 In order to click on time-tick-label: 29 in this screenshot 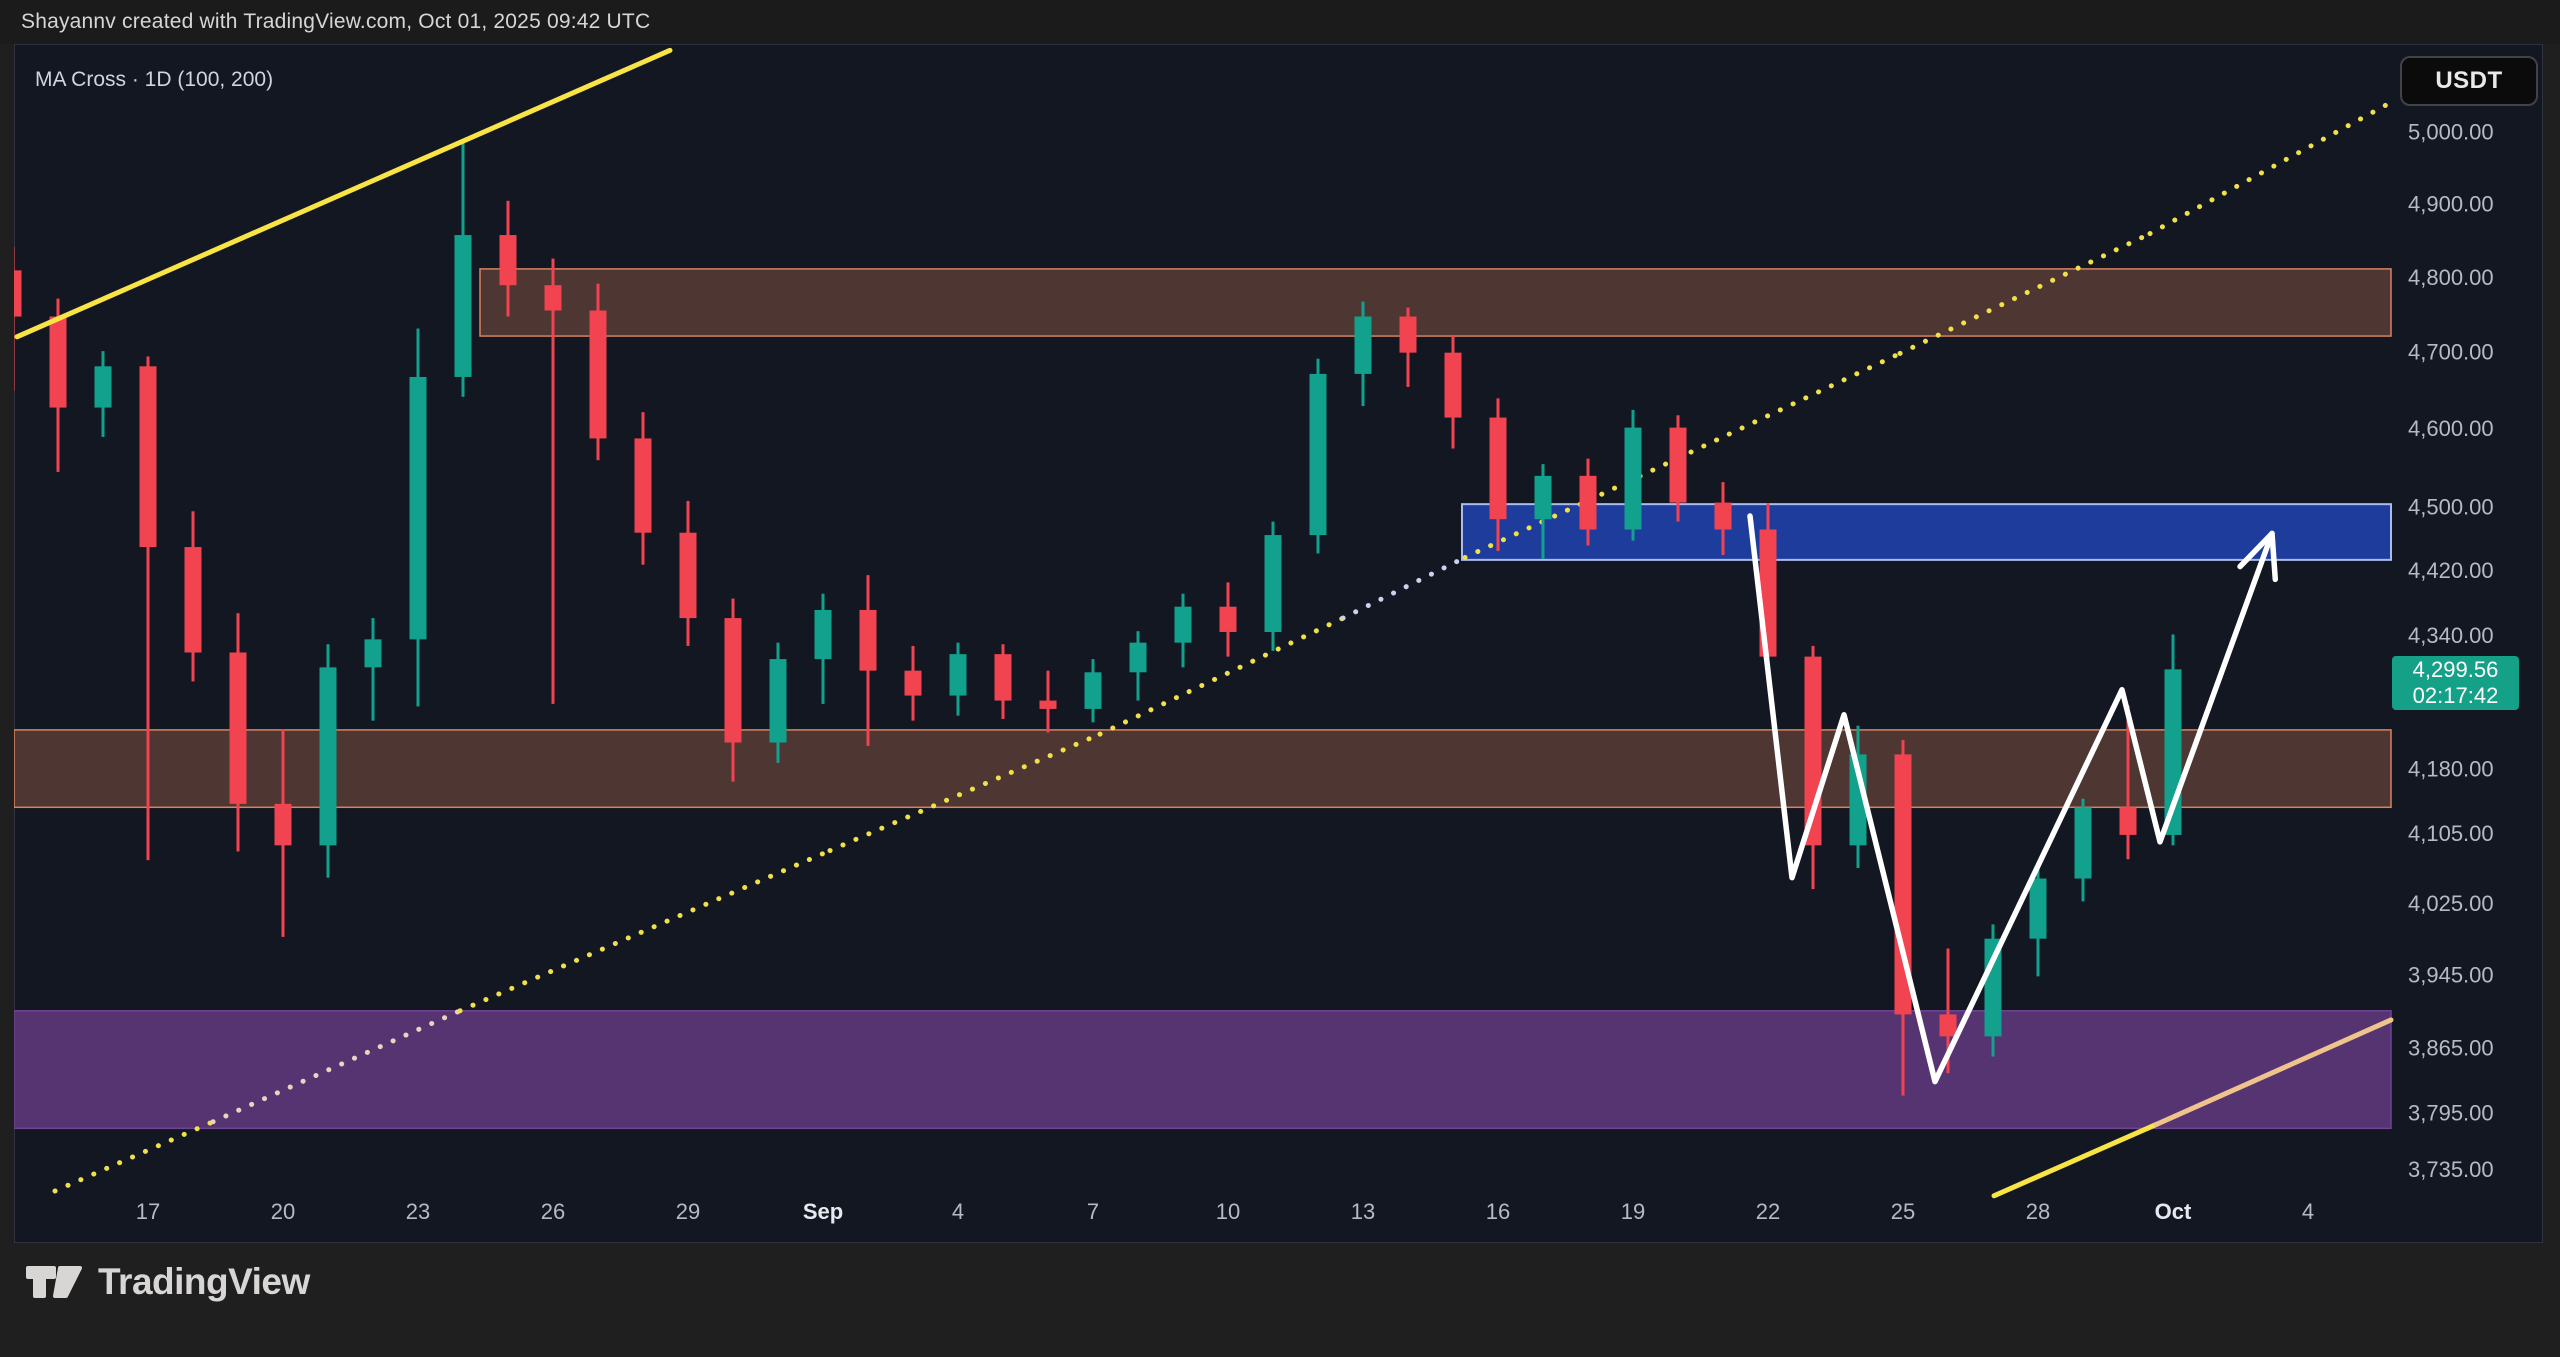, I will do `click(688, 1211)`.